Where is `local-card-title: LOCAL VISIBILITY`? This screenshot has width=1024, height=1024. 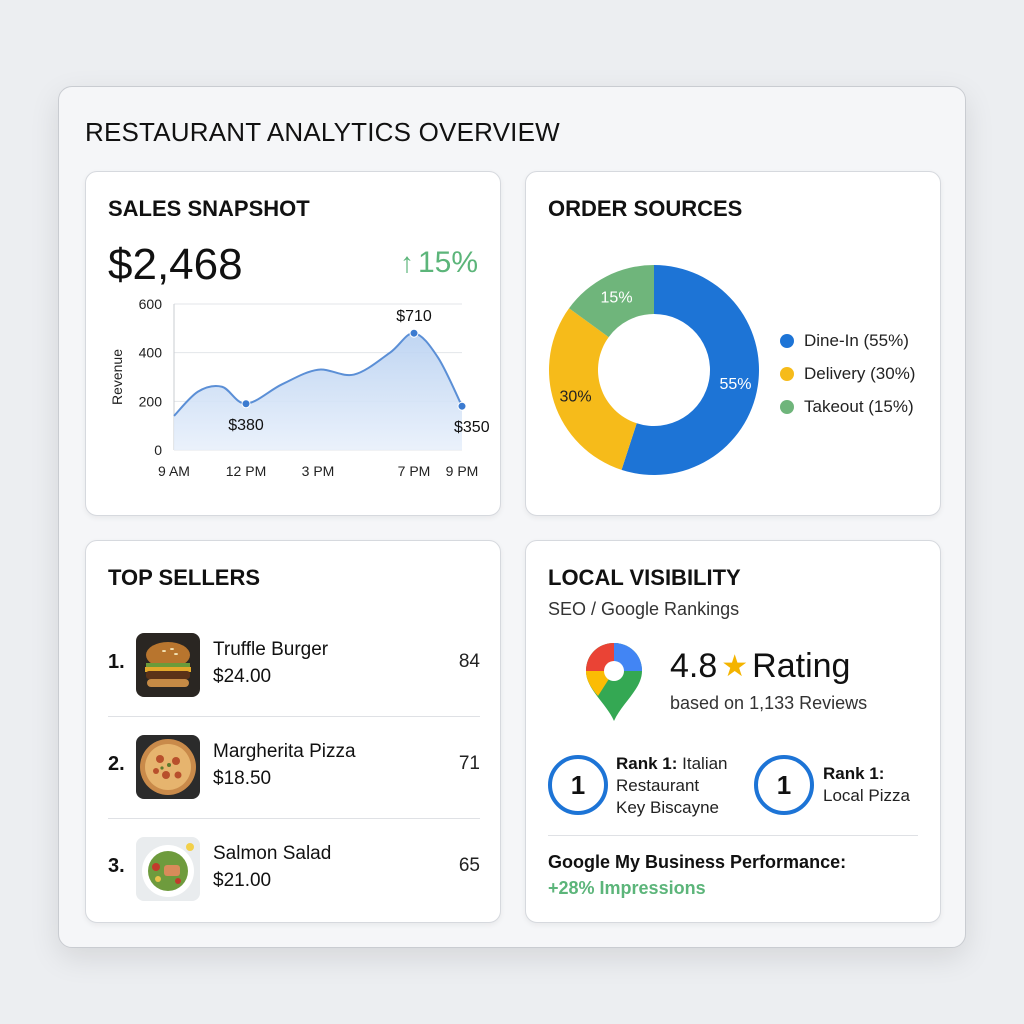 local-card-title: LOCAL VISIBILITY is located at coordinates (644, 577).